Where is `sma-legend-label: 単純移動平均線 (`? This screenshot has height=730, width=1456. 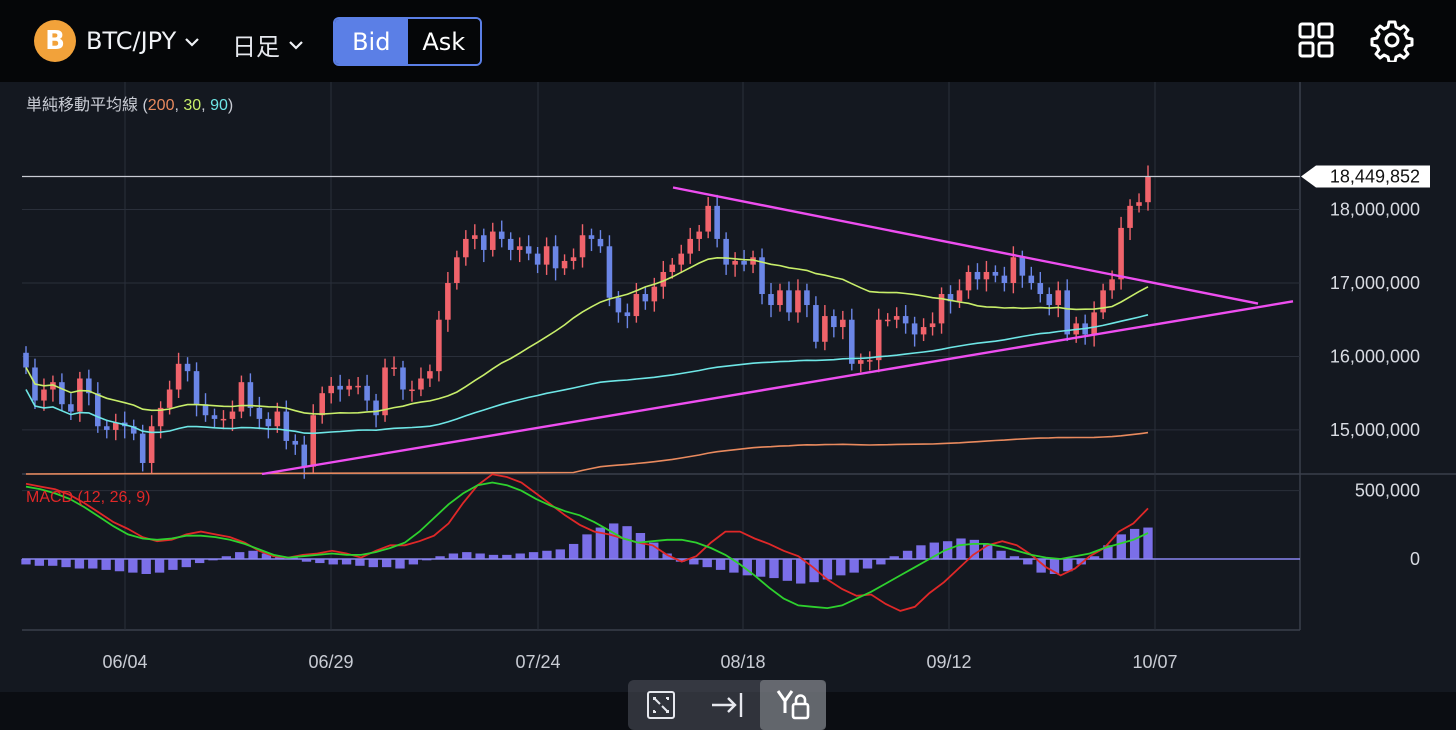 sma-legend-label: 単純移動平均線 ( is located at coordinates (87, 105).